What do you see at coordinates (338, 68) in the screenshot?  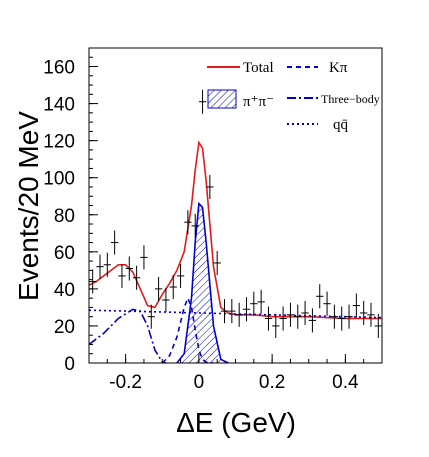 I see `legend-label-kpi: Kπ` at bounding box center [338, 68].